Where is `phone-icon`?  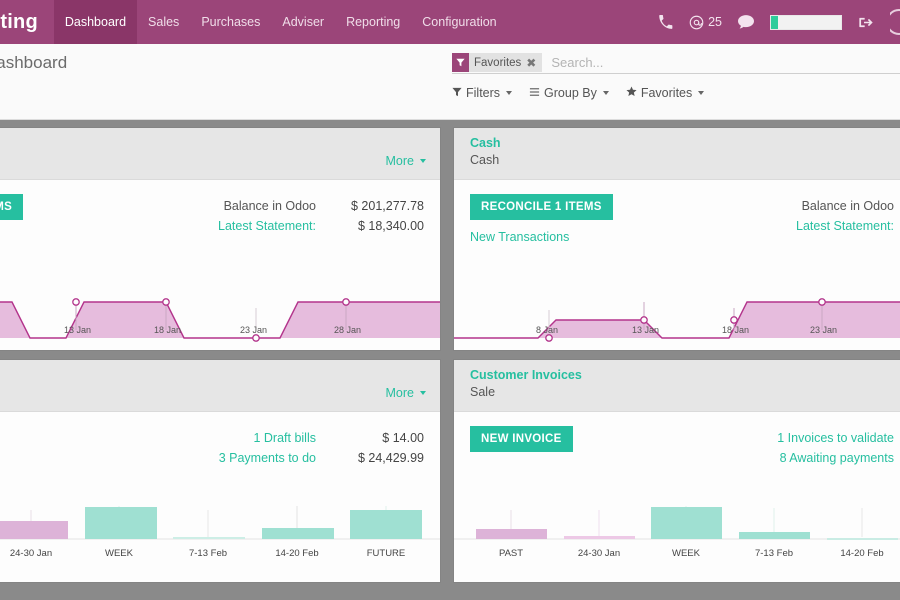 phone-icon is located at coordinates (665, 22).